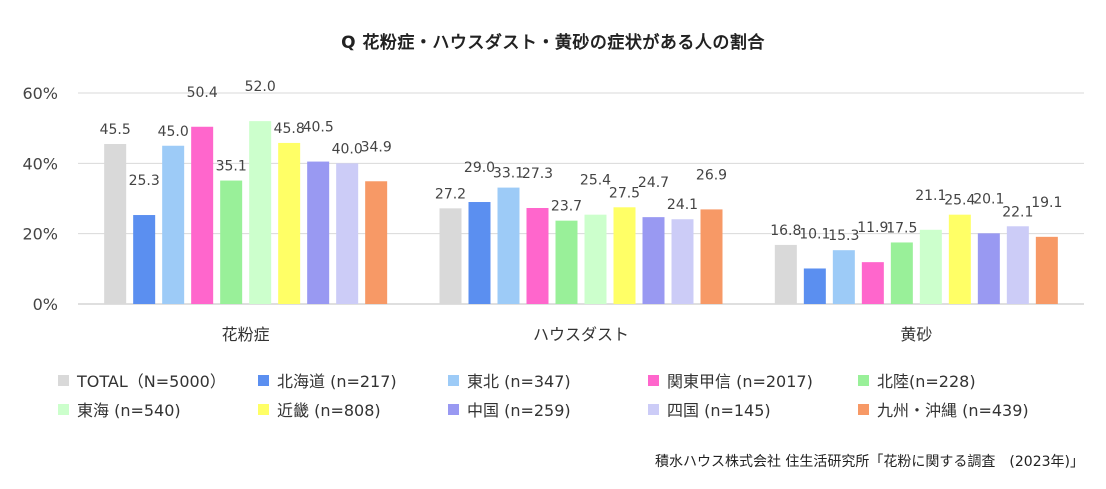 The image size is (1106, 489). I want to click on data-label: 25.3, so click(144, 181).